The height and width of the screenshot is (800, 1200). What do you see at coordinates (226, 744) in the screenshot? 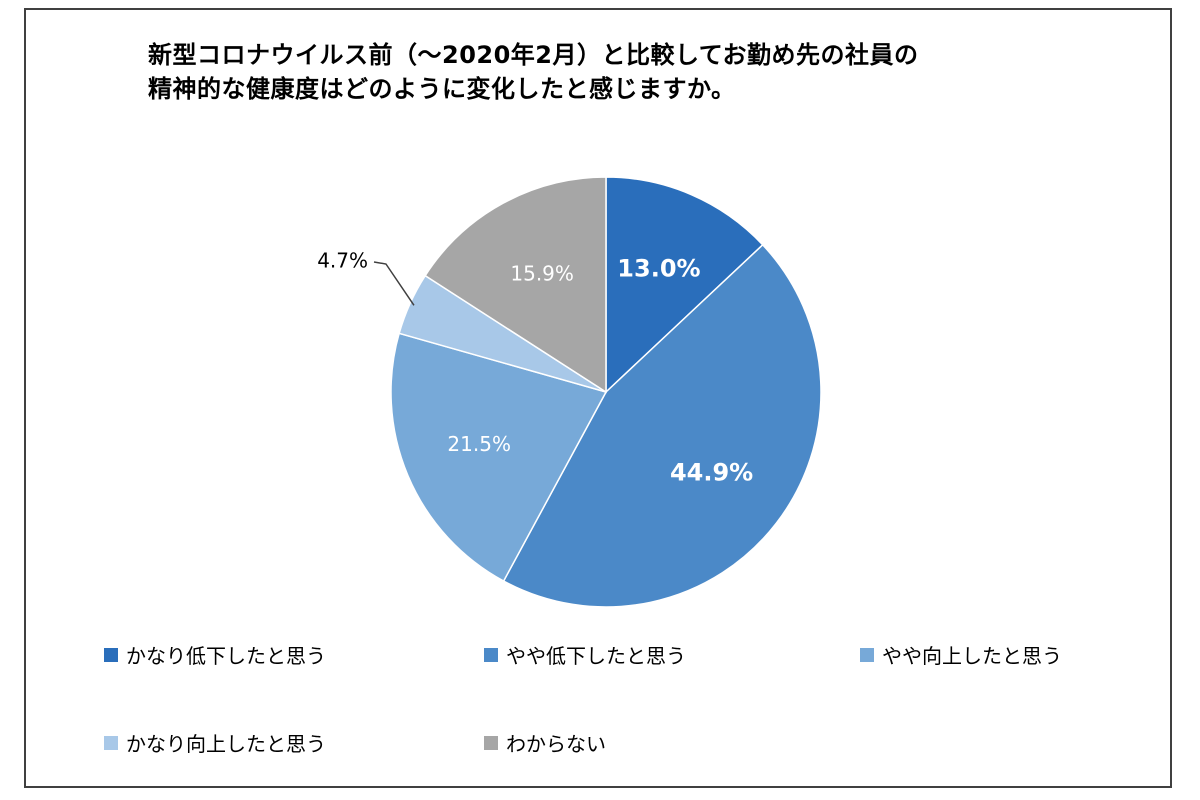
I see `legend-label: かなり向上したと思う` at bounding box center [226, 744].